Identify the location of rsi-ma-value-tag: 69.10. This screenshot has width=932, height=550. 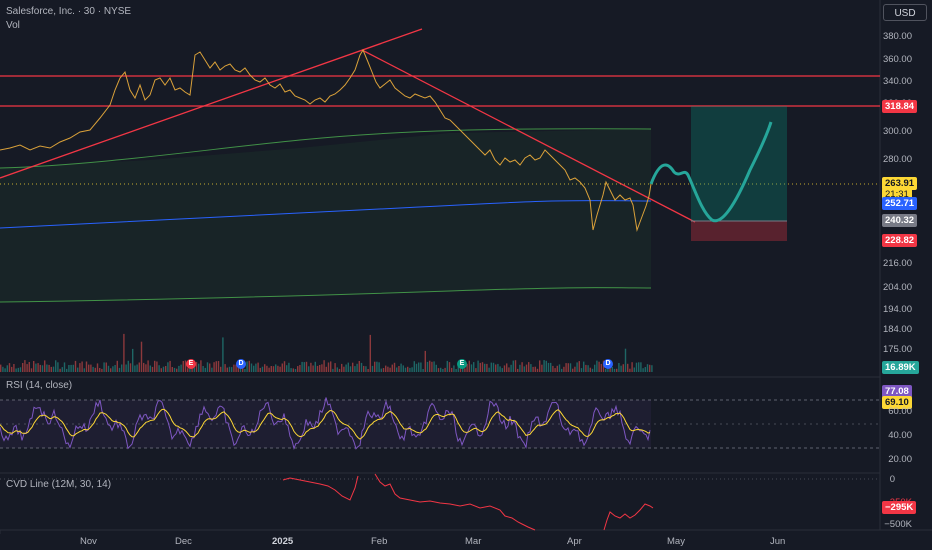
(897, 402).